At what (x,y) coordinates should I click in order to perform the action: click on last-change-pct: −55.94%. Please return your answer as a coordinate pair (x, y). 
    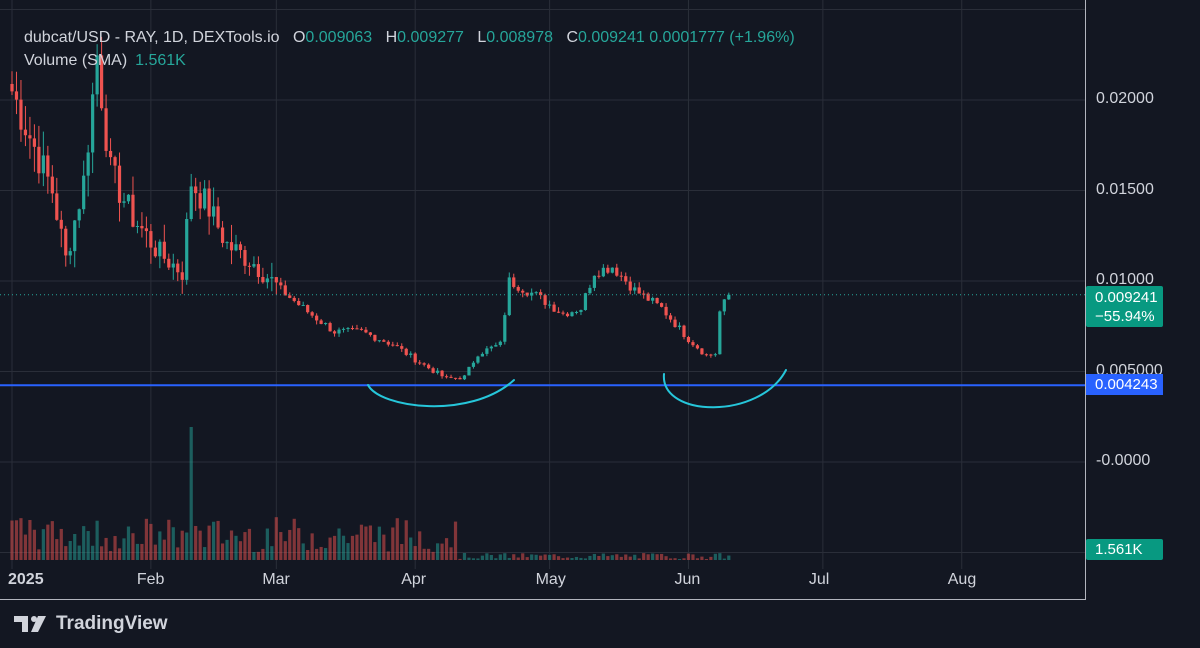
    Looking at the image, I should click on (1125, 316).